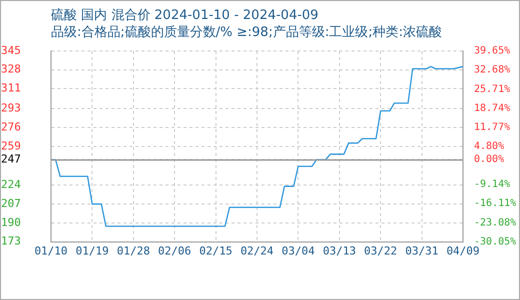 The image size is (520, 300). I want to click on y-tick-label: 173, so click(11, 241).